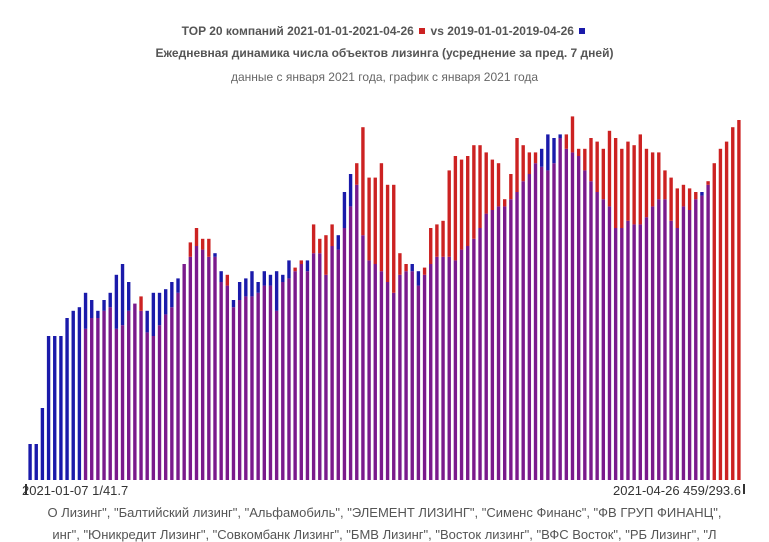  Describe the element at coordinates (422, 31) in the screenshot. I see `legend-swatch-2021` at that location.